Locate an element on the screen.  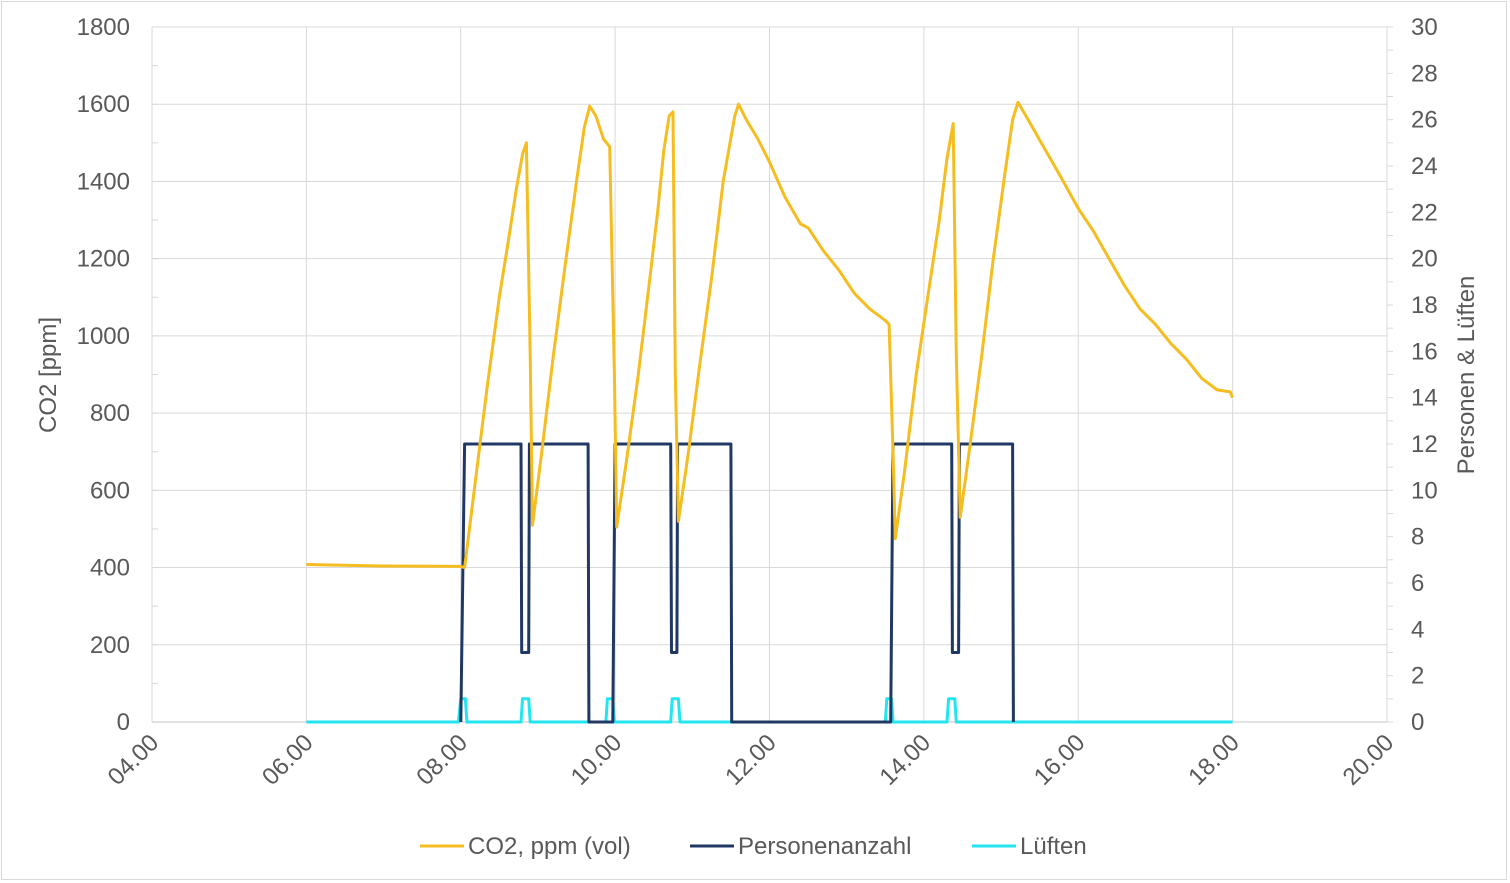
y2-tick-label: 26 is located at coordinates (1424, 120).